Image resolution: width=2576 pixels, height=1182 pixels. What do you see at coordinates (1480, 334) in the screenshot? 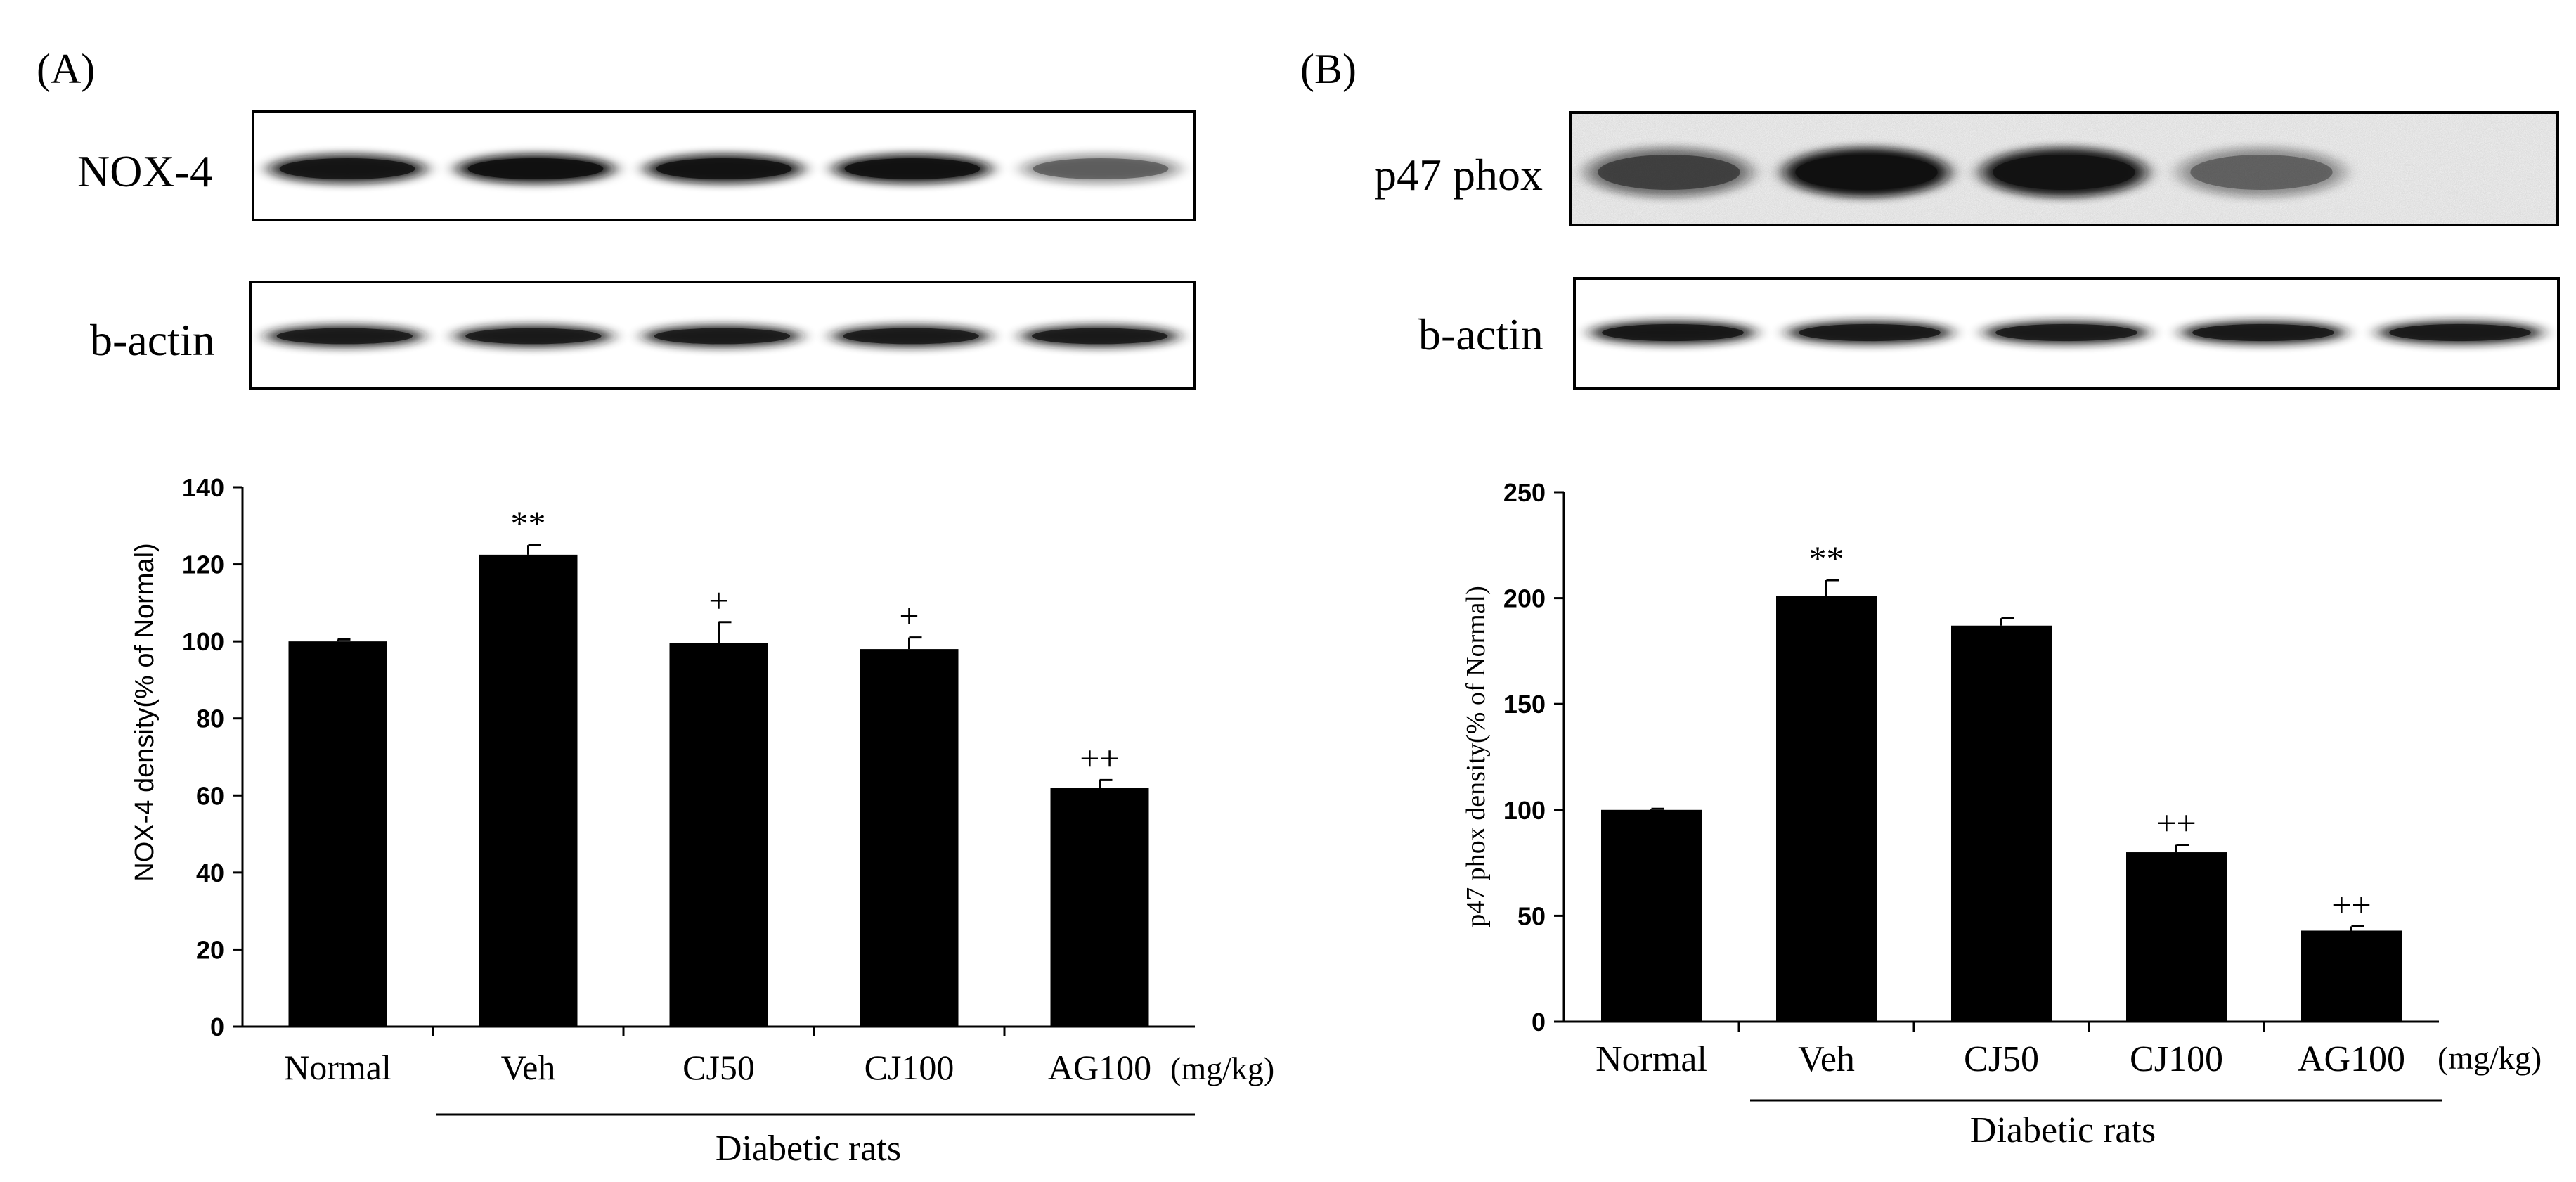
I see `panel-b-blot-bottom-label: b-actin` at bounding box center [1480, 334].